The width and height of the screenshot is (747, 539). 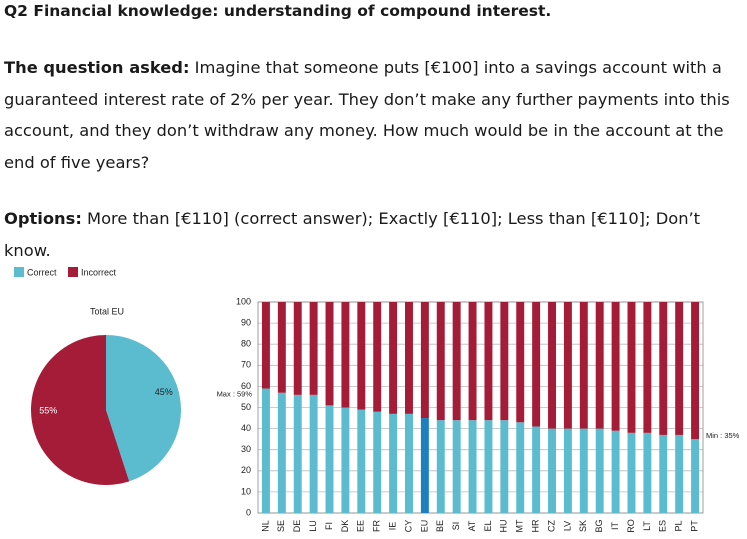 What do you see at coordinates (246, 470) in the screenshot?
I see `y-tick-label: 20` at bounding box center [246, 470].